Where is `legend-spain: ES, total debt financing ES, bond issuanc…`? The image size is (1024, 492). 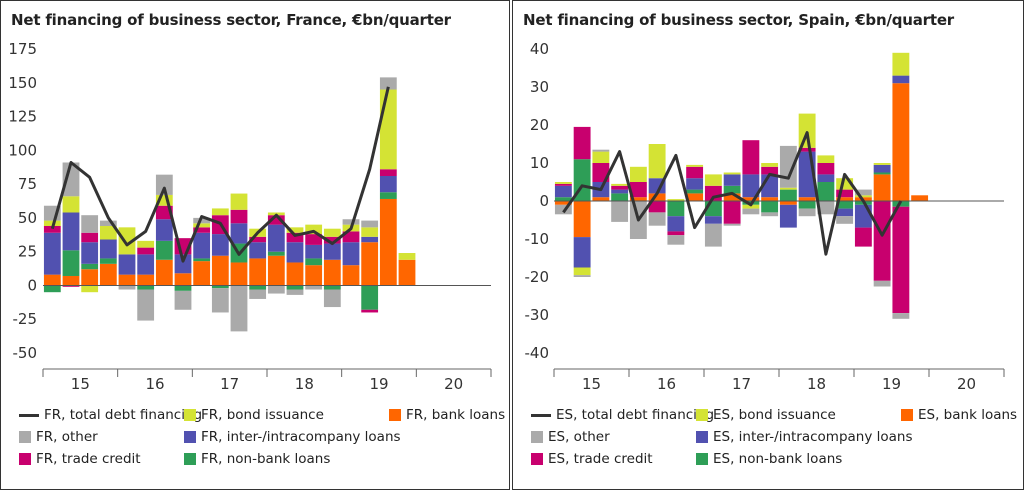 legend-spain: ES, total debt financing ES, bond issuanc… is located at coordinates (776, 443).